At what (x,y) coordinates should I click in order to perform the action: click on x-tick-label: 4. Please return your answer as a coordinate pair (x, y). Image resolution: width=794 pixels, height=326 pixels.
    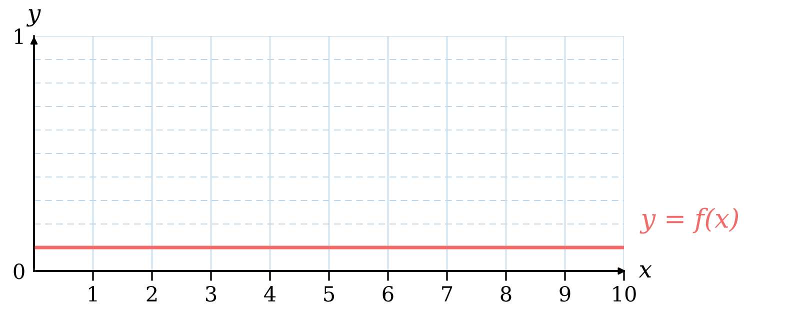
    Looking at the image, I should click on (270, 294).